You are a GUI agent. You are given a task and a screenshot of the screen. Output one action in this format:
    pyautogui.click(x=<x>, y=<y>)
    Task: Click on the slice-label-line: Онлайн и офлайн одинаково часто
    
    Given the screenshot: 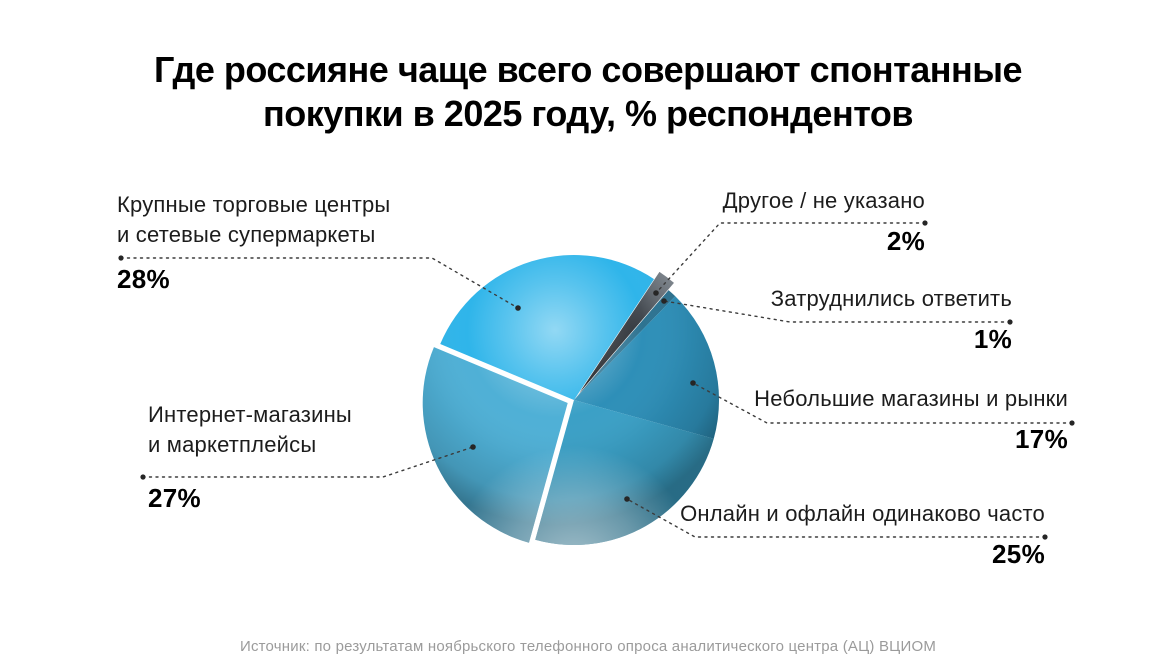 What is the action you would take?
    pyautogui.click(x=862, y=513)
    